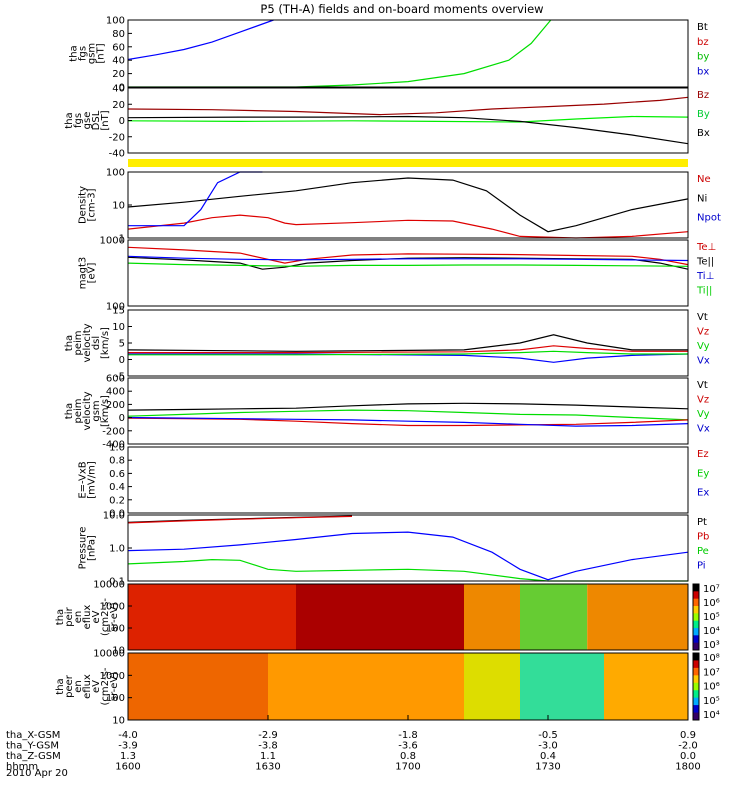  What do you see at coordinates (268, 735) in the screenshot?
I see `xaxis-value: -2.9` at bounding box center [268, 735].